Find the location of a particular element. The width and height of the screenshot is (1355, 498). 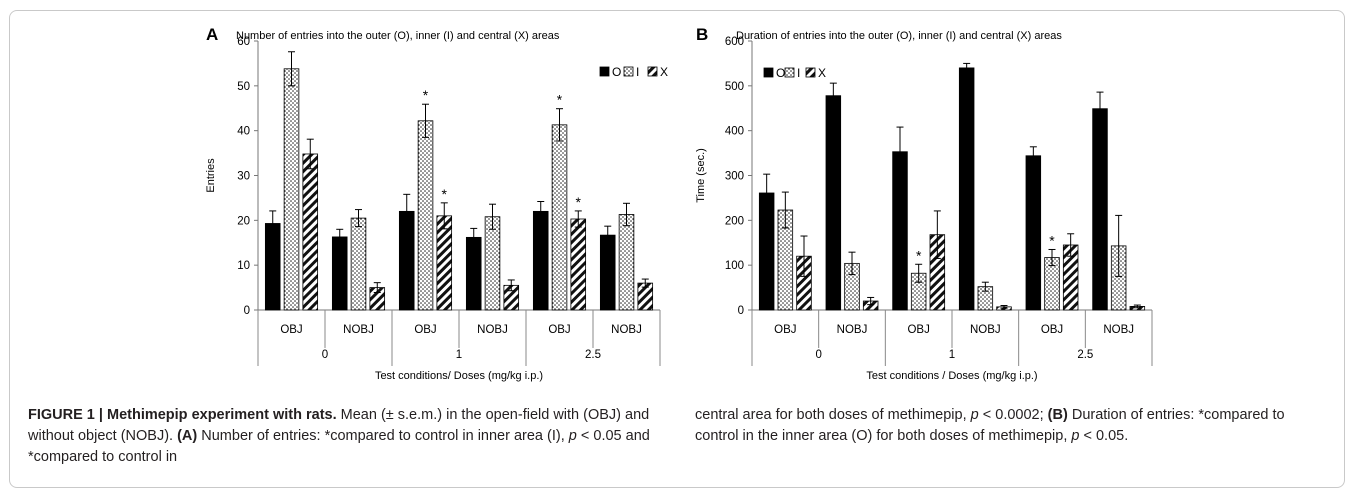

y-axis-label: Time (sec.) is located at coordinates (701, 175).